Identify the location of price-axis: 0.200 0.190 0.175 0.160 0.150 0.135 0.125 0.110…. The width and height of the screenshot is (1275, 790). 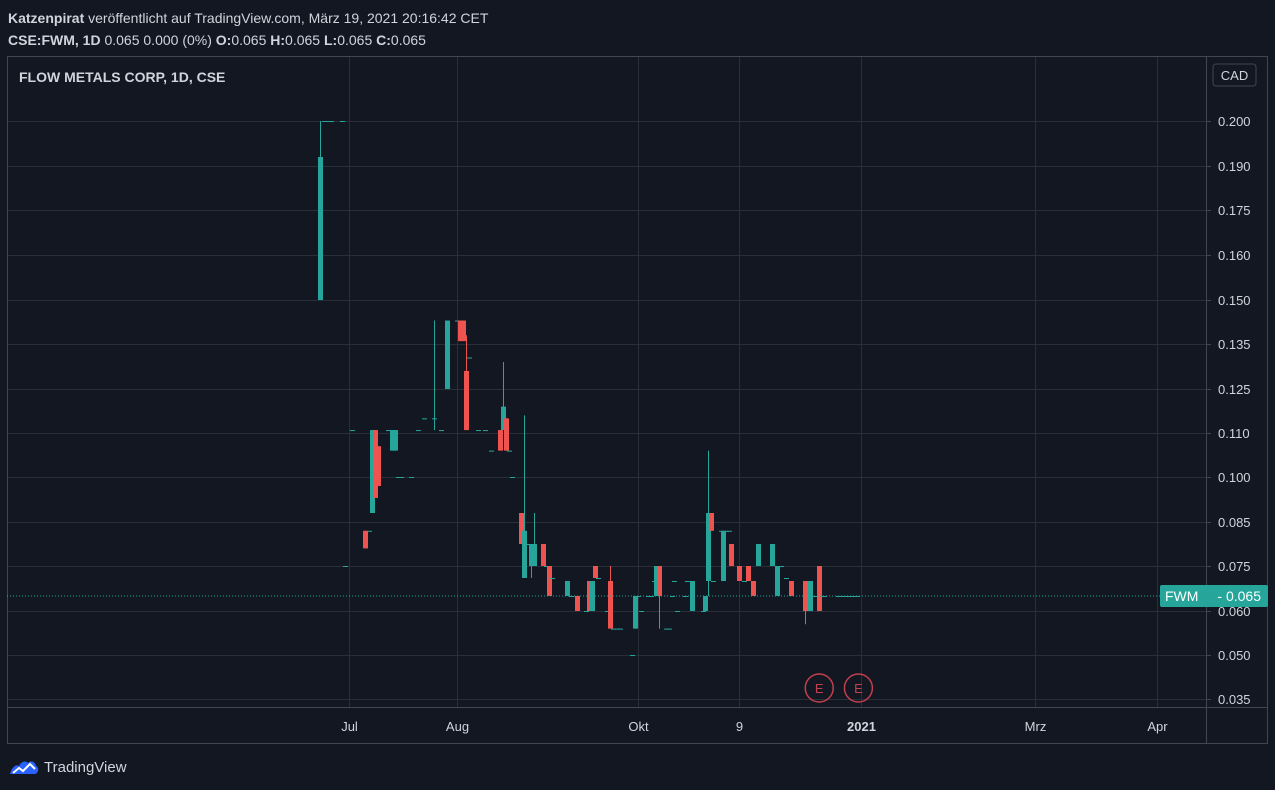
(1228, 410).